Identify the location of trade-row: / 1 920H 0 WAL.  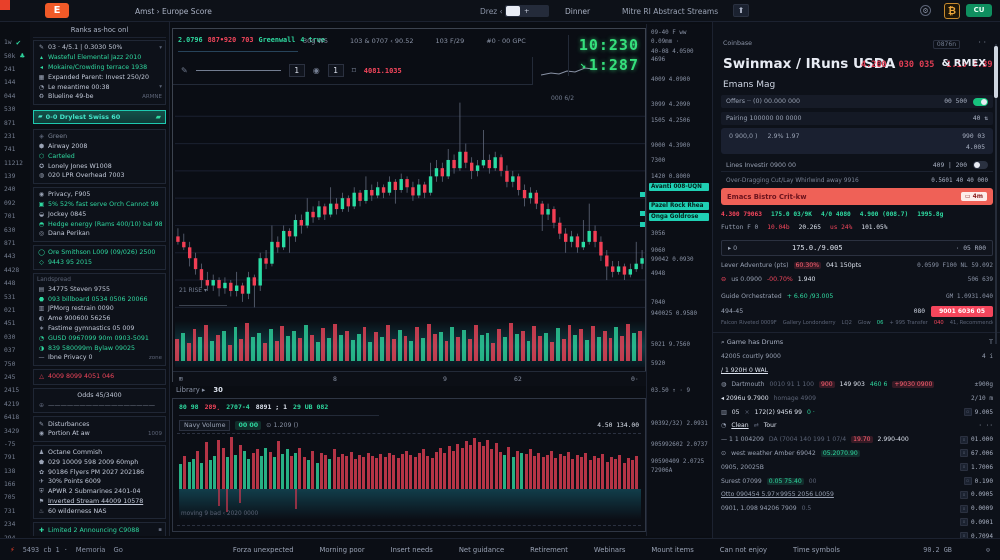
(857, 371).